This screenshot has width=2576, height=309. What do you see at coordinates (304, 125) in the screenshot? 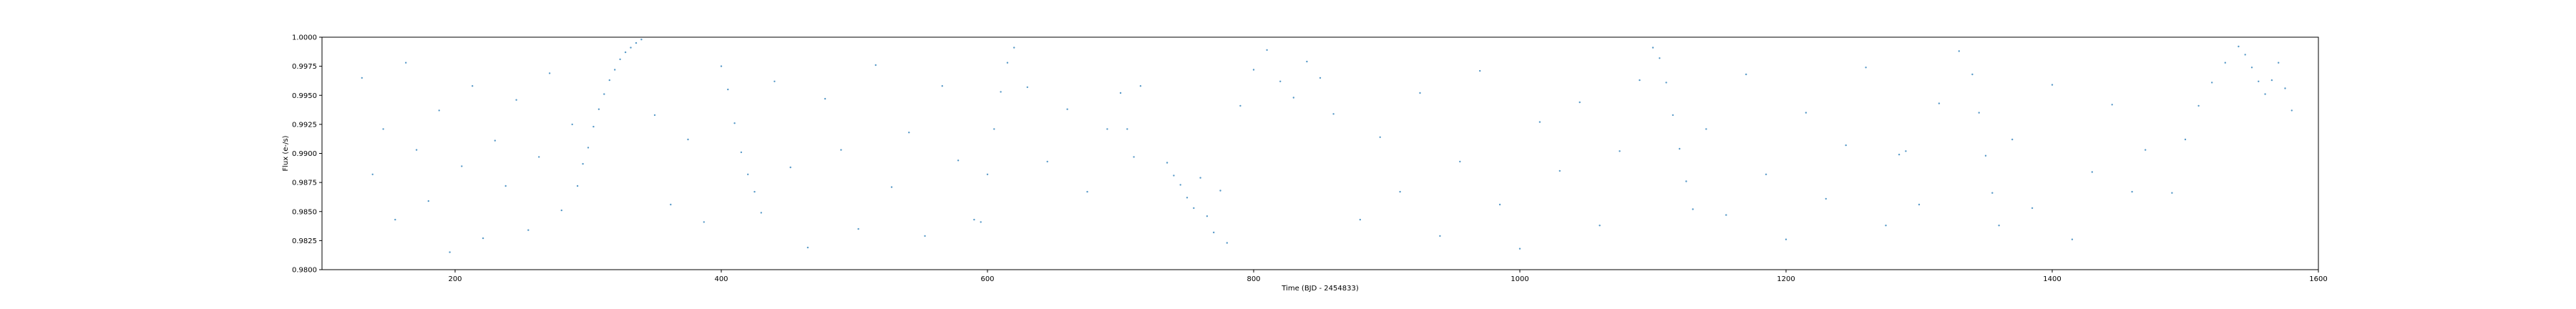
I see `y-tick-label: 0.9925` at bounding box center [304, 125].